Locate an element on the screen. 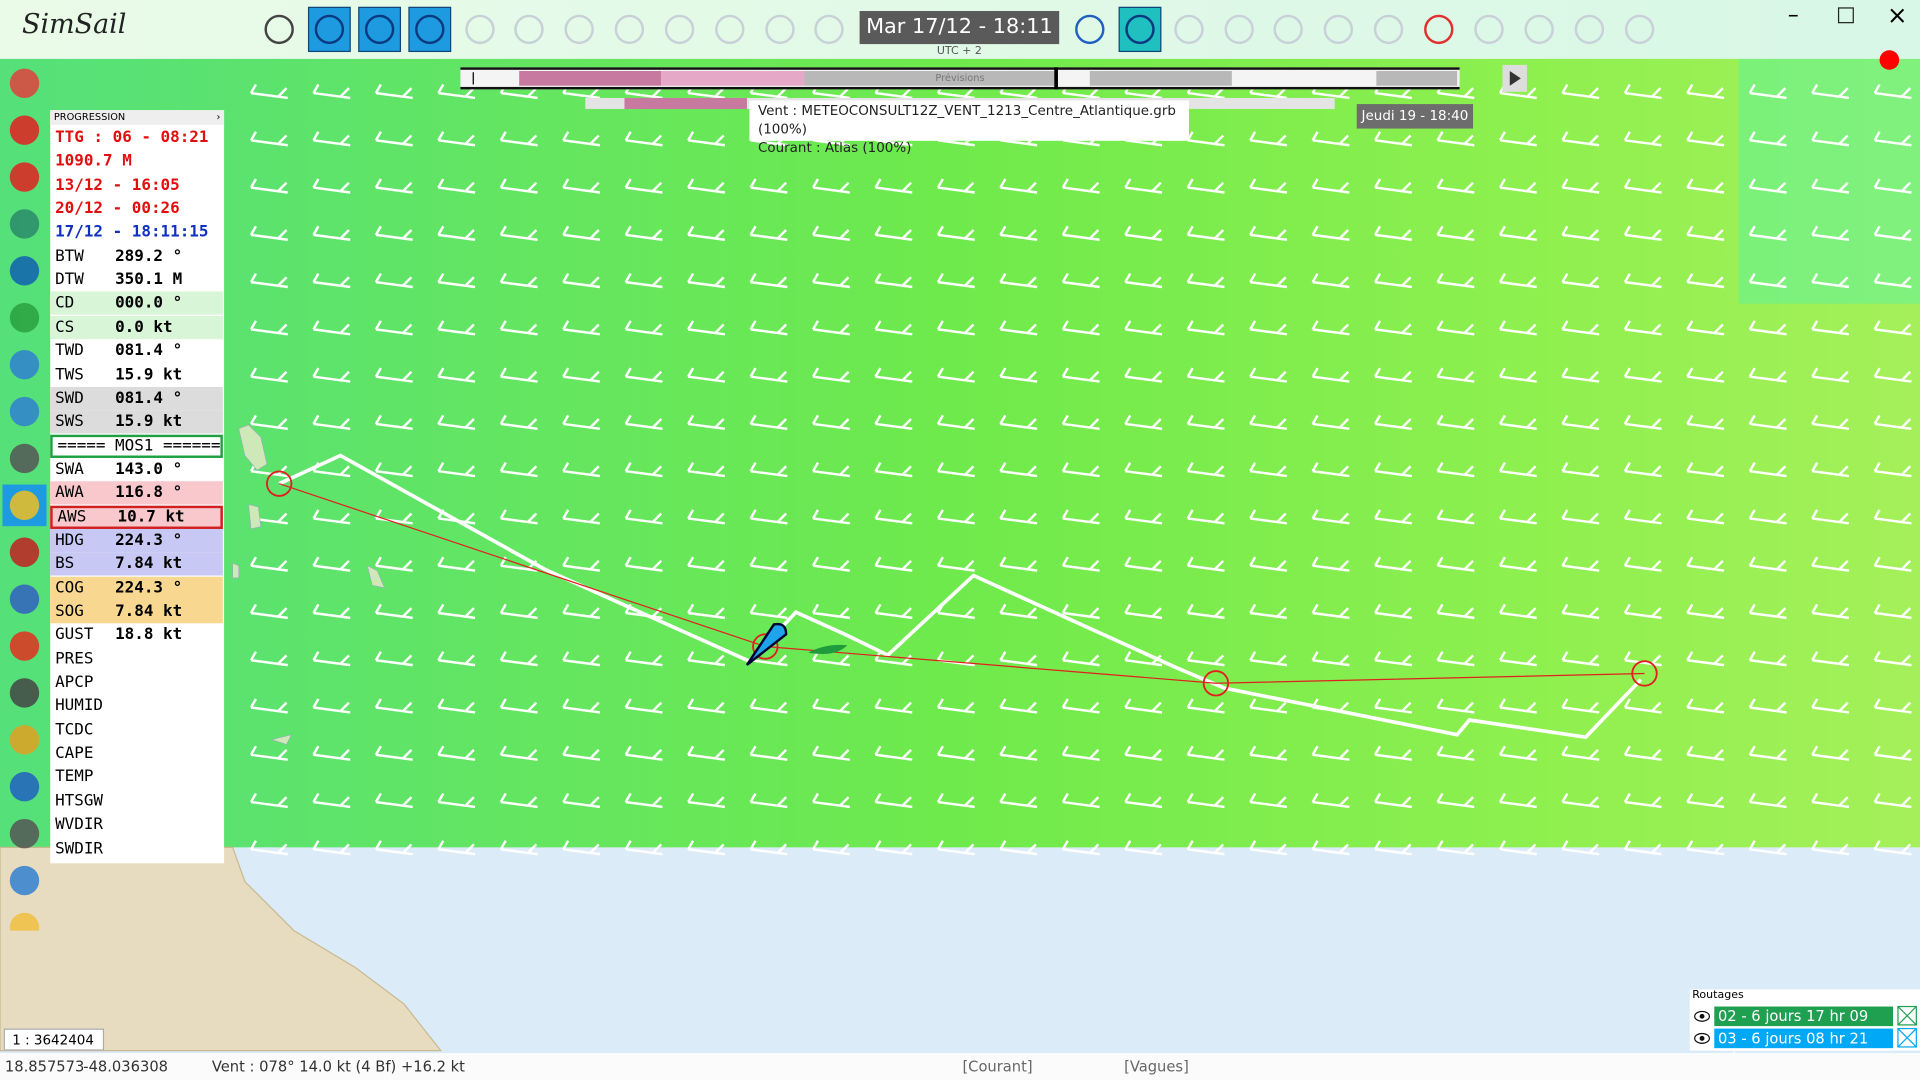 The image size is (1920, 1080). panel-title: PROGRESSION › is located at coordinates (137, 117).